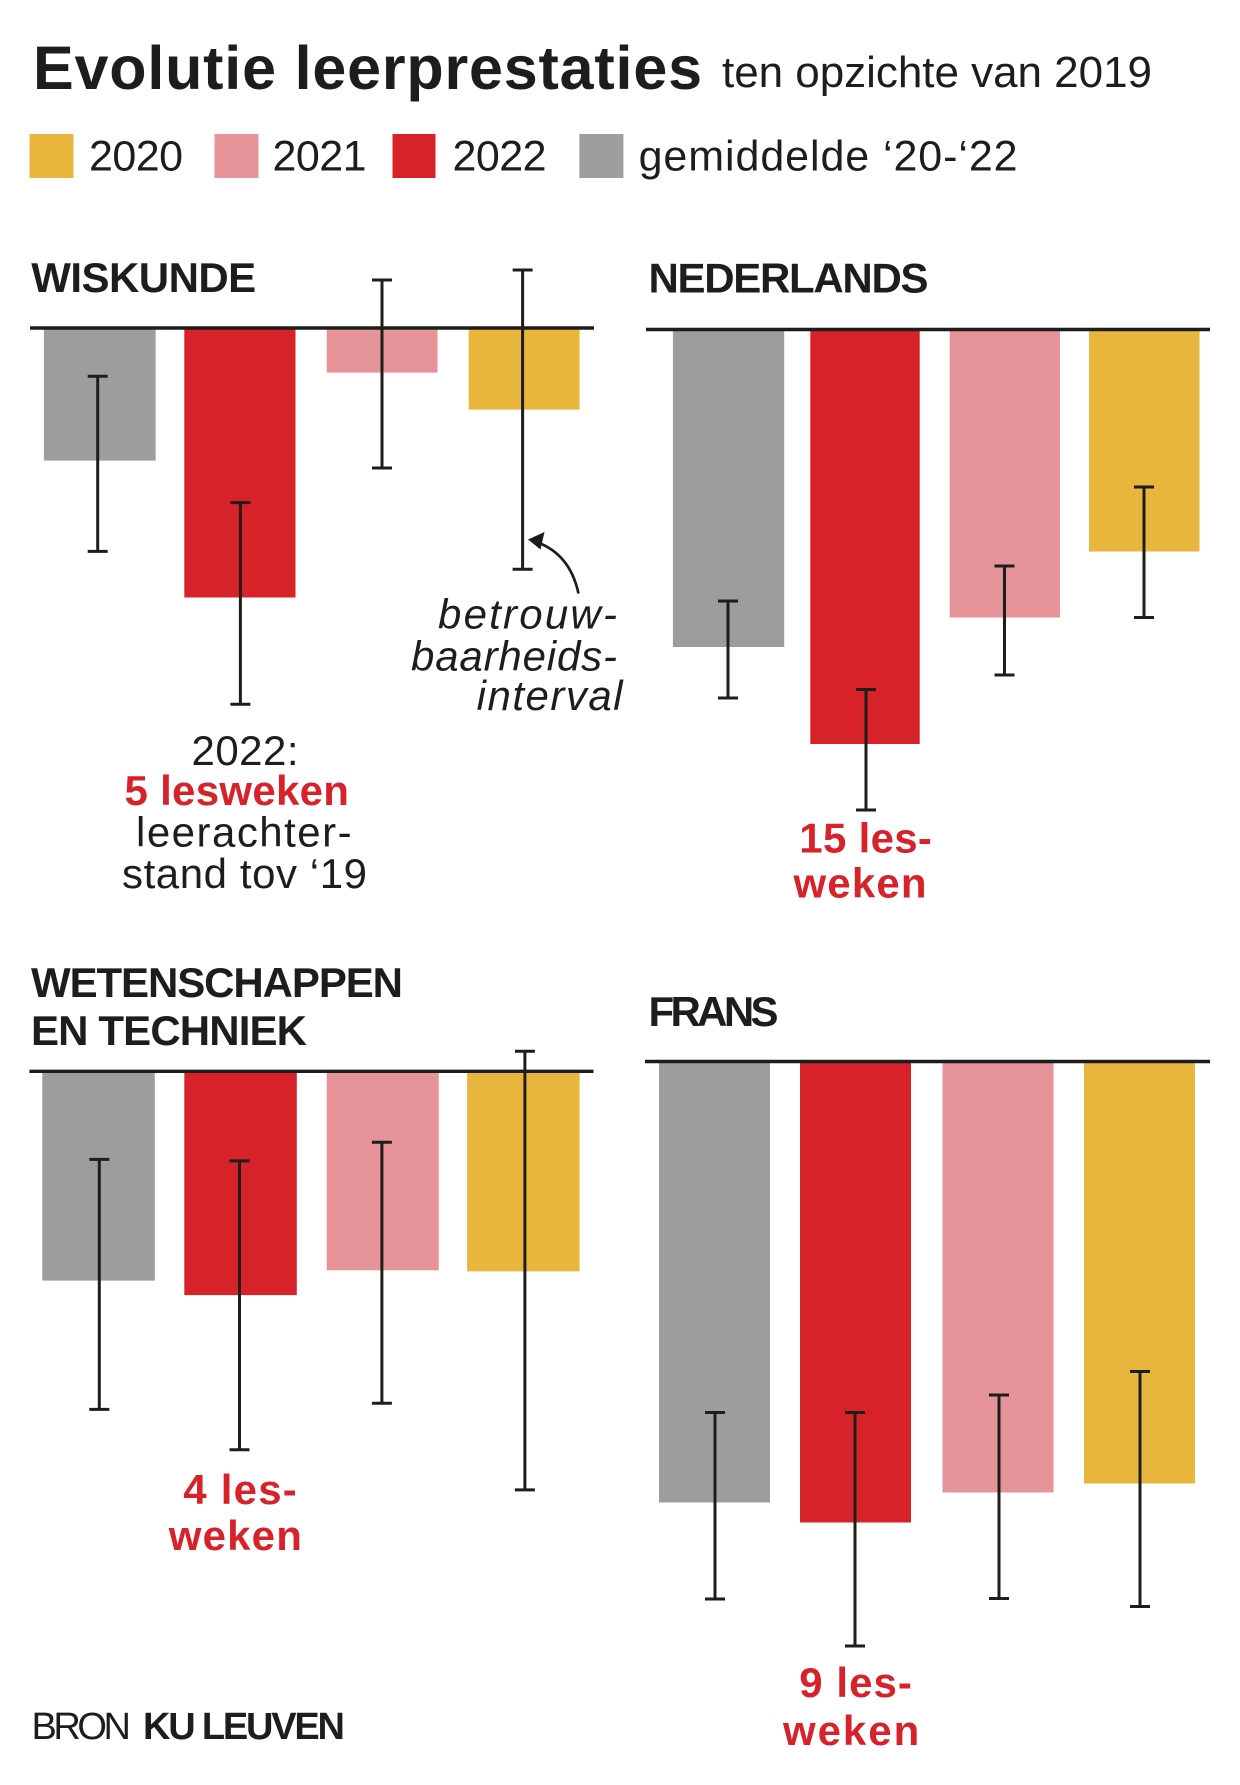 This screenshot has width=1240, height=1785. Describe the element at coordinates (169, 1030) in the screenshot. I see `svg-text: EN TECHNIEK` at that location.